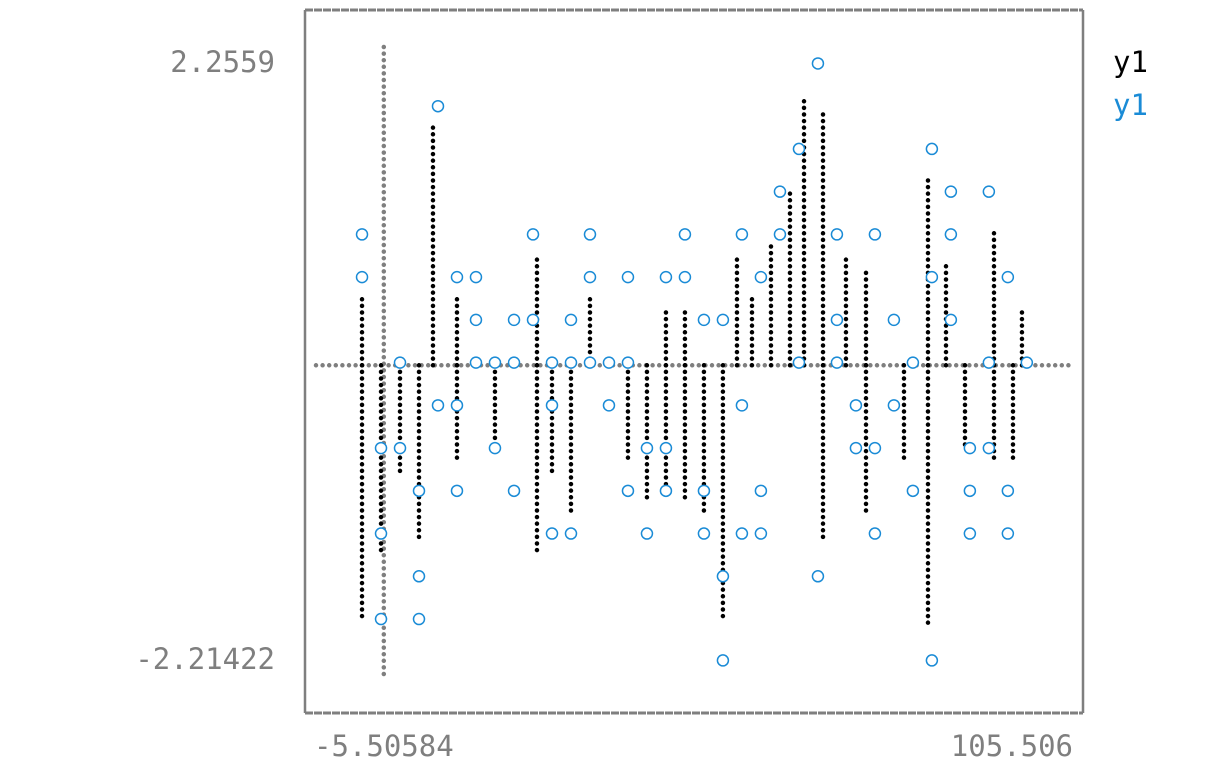  What do you see at coordinates (205, 659) in the screenshot?
I see `y-tick-label: -2.21422` at bounding box center [205, 659].